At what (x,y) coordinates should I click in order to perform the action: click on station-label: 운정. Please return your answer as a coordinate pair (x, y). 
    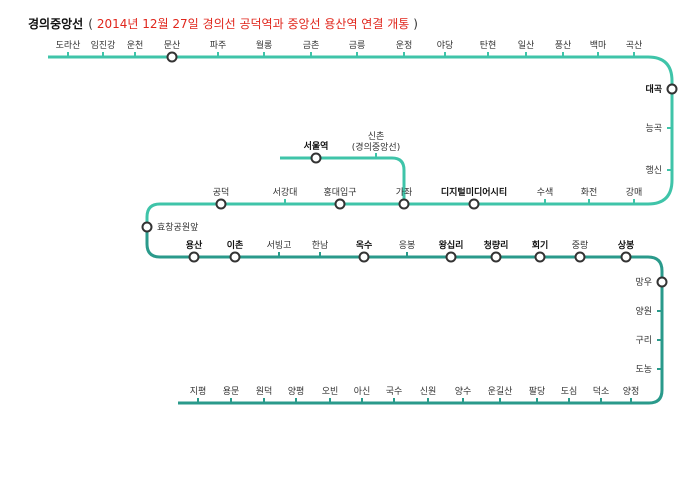
    Looking at the image, I should click on (404, 45).